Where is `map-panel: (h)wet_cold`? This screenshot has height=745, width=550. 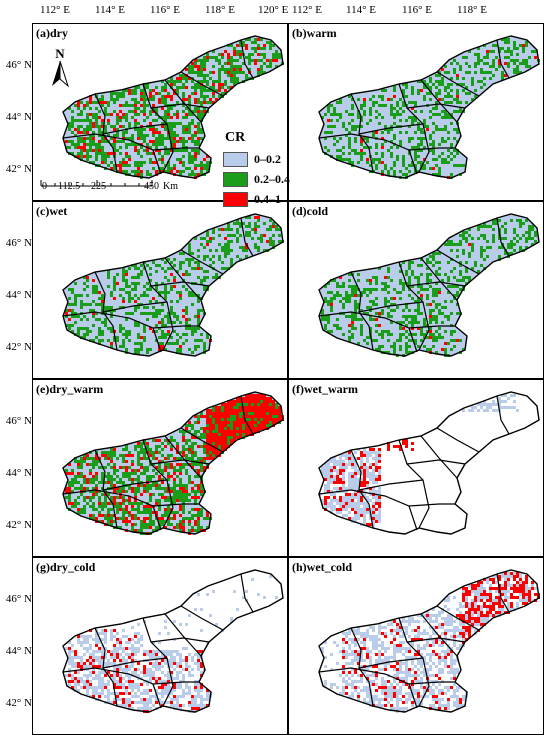
map-panel: (h)wet_cold is located at coordinates (416, 646).